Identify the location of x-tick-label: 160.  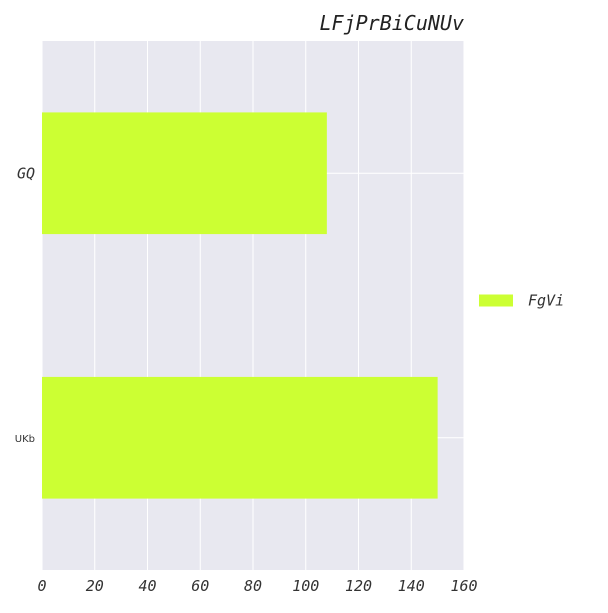
(463, 586).